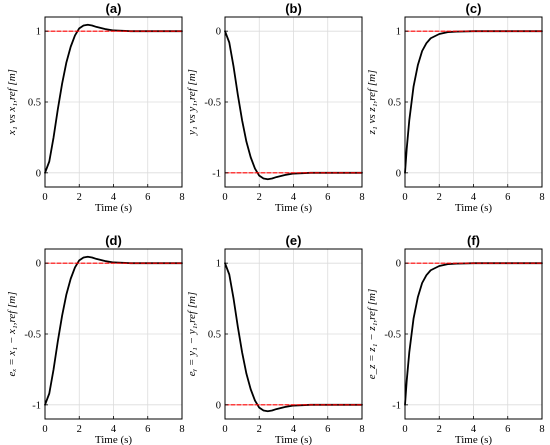 This screenshot has width=550, height=445. I want to click on y-axis-label: x₁ vs x₁,ref [m], so click(12, 102).